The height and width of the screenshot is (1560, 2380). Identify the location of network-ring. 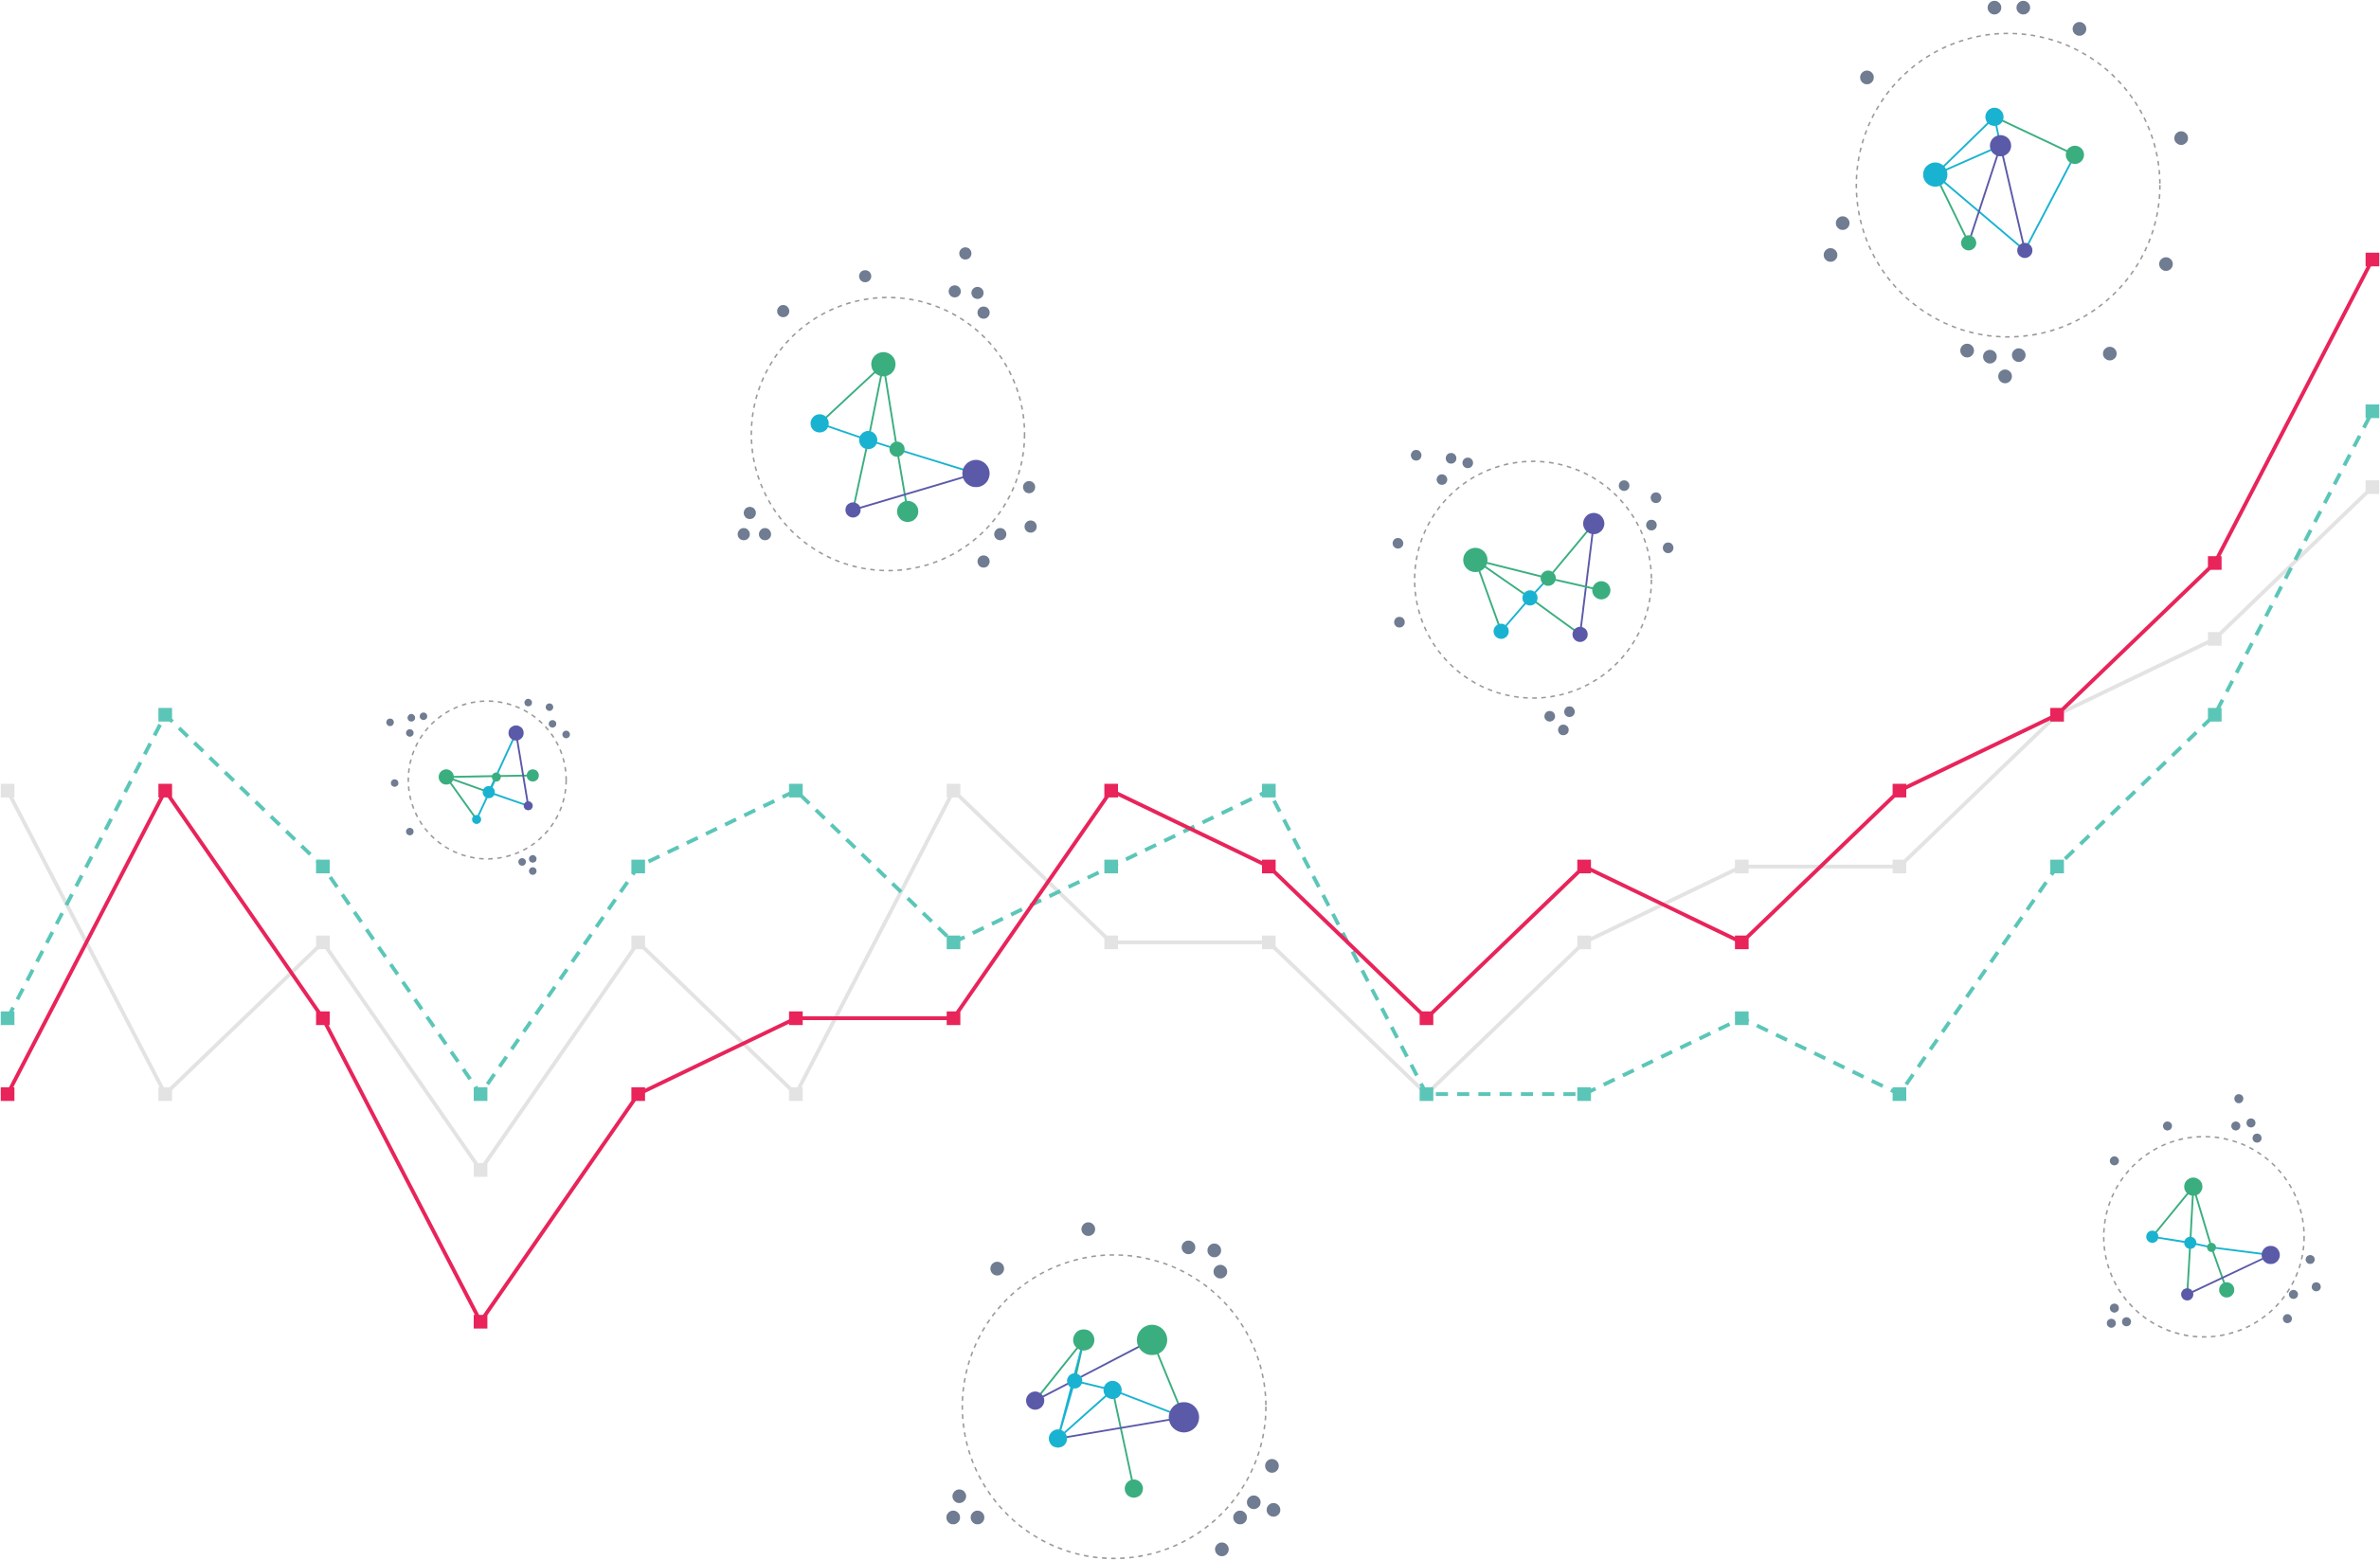
(2008, 185).